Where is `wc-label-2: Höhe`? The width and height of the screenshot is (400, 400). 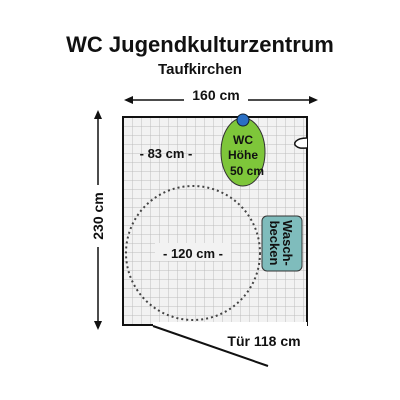
wc-label-2: Höhe is located at coordinates (243, 155).